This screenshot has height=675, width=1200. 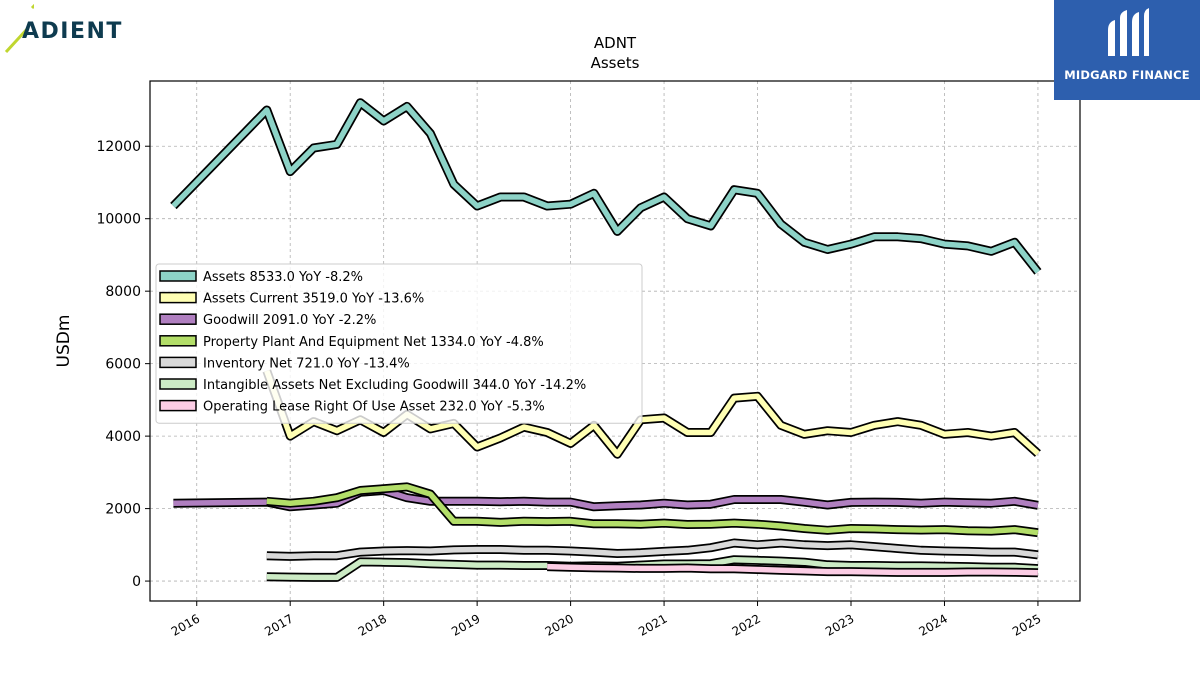 I want to click on x-tick-label: 2018, so click(x=372, y=624).